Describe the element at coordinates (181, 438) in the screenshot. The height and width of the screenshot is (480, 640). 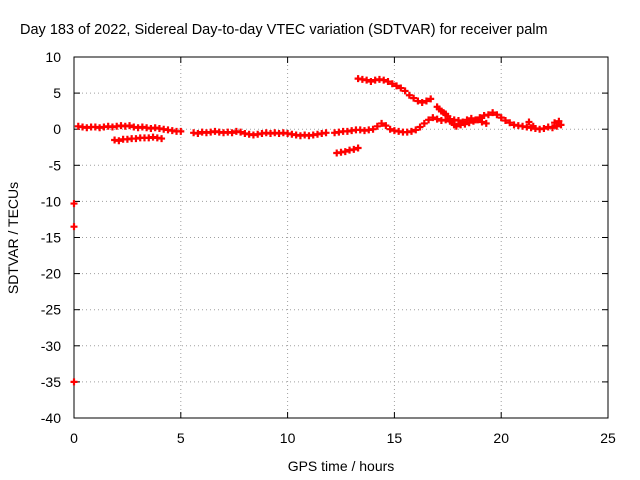
I see `x-tick-label: 5` at that location.